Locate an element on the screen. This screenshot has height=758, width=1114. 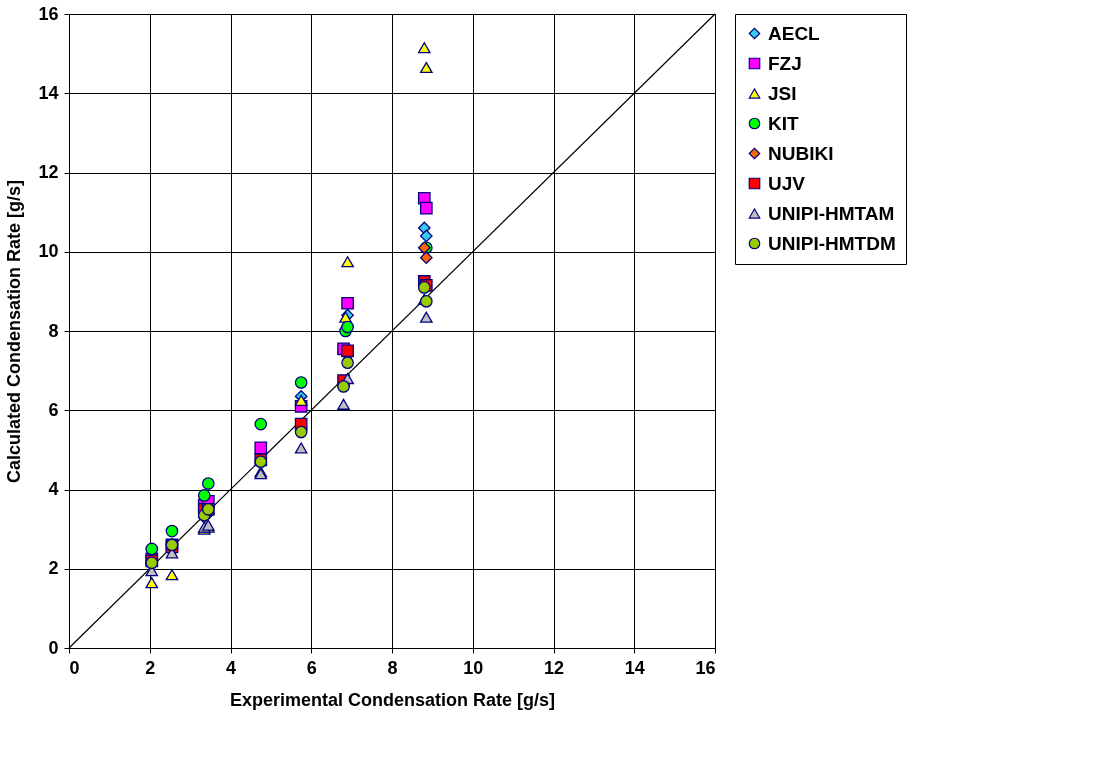
y-tick-label: 10 is located at coordinates (48, 251).